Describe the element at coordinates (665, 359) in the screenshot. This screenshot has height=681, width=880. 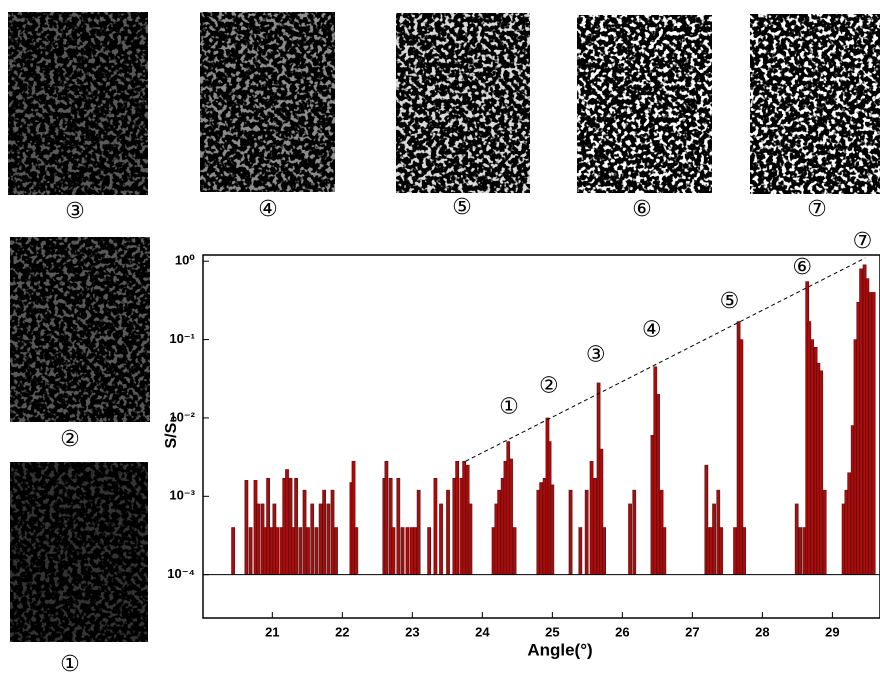
I see `trend-line` at that location.